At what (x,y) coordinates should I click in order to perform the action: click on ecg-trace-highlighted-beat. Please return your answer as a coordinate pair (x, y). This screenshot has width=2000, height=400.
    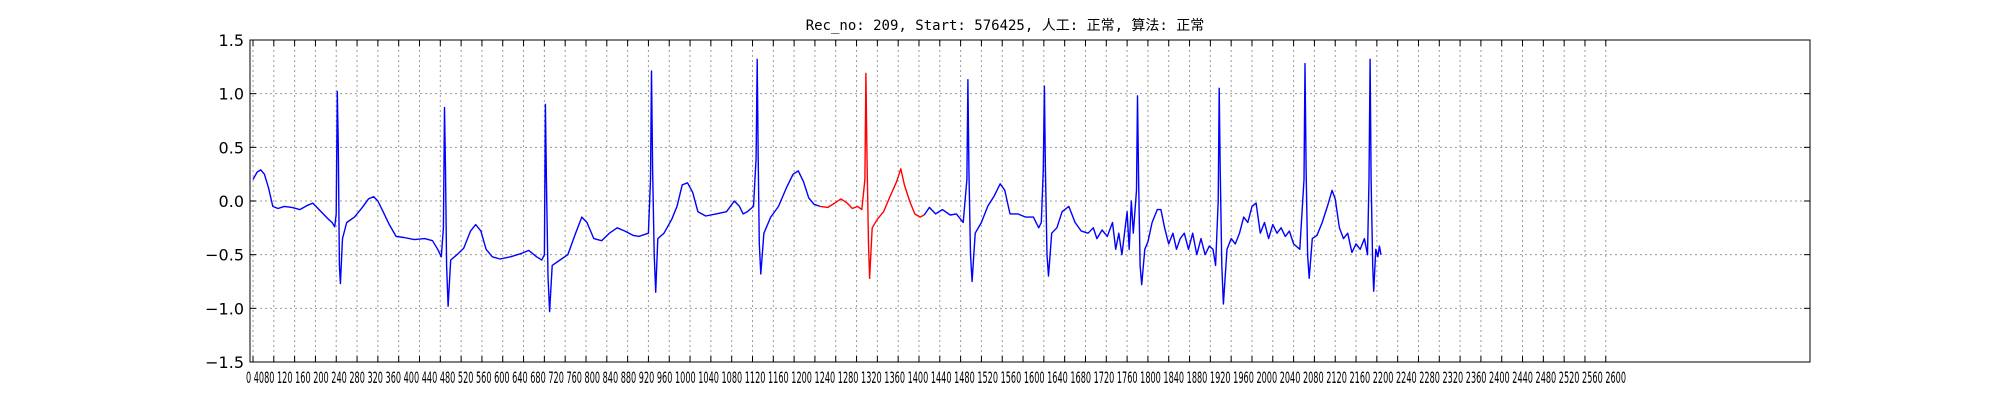
    Looking at the image, I should click on (872, 175).